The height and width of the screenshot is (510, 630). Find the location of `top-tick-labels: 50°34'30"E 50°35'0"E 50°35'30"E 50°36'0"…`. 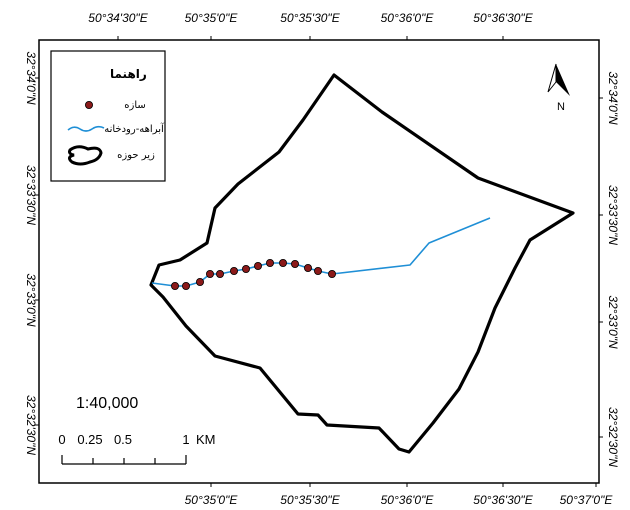

top-tick-labels: 50°34'30"E 50°35'0"E 50°35'30"E 50°36'0"… is located at coordinates (310, 18).